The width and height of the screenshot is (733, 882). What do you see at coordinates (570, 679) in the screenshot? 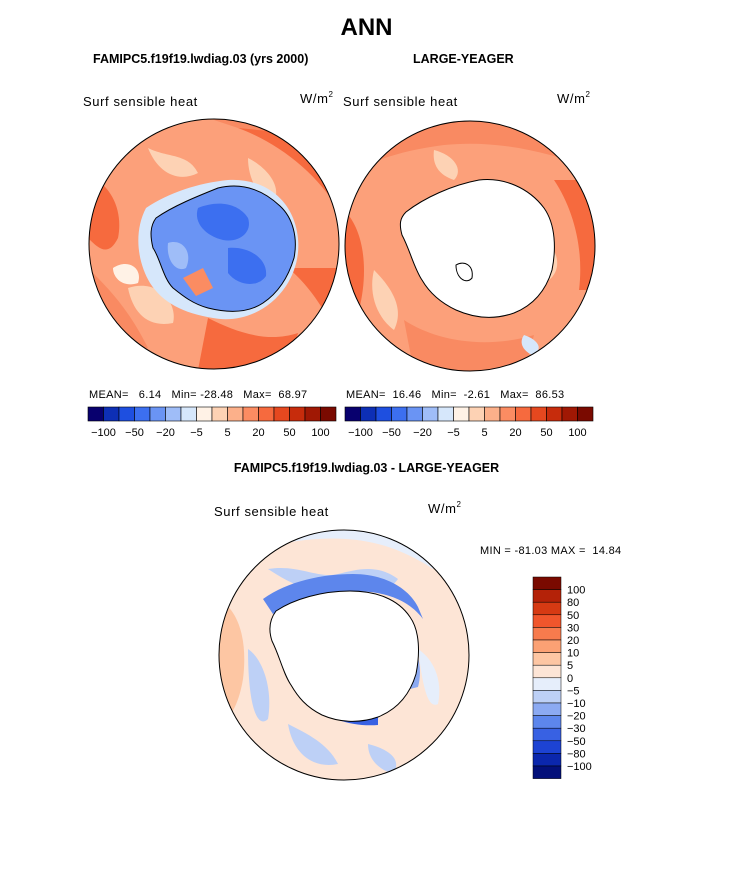
I see `diff-colorbar-label: 0` at bounding box center [570, 679].